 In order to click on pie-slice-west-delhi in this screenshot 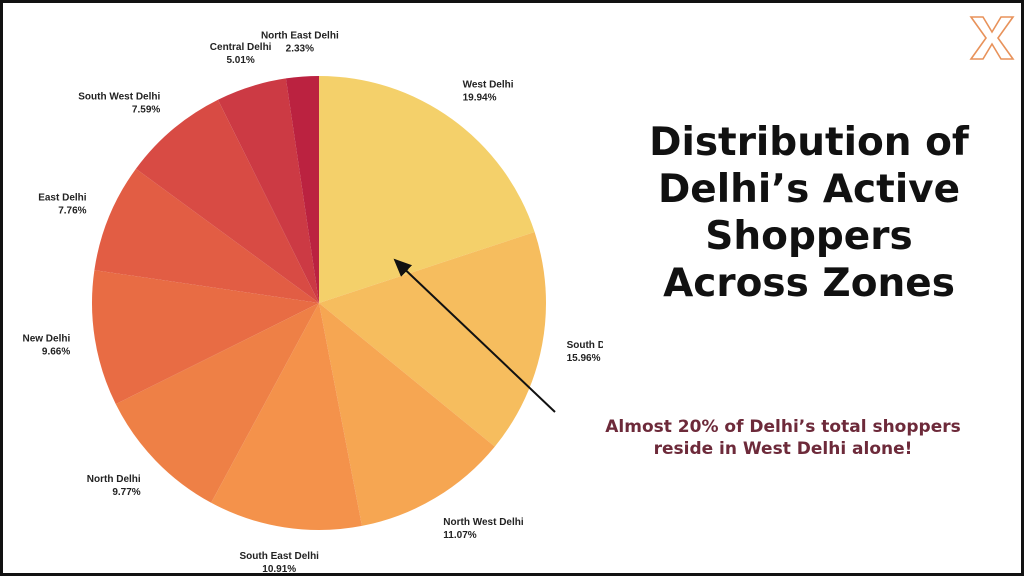, I will do `click(427, 189)`.